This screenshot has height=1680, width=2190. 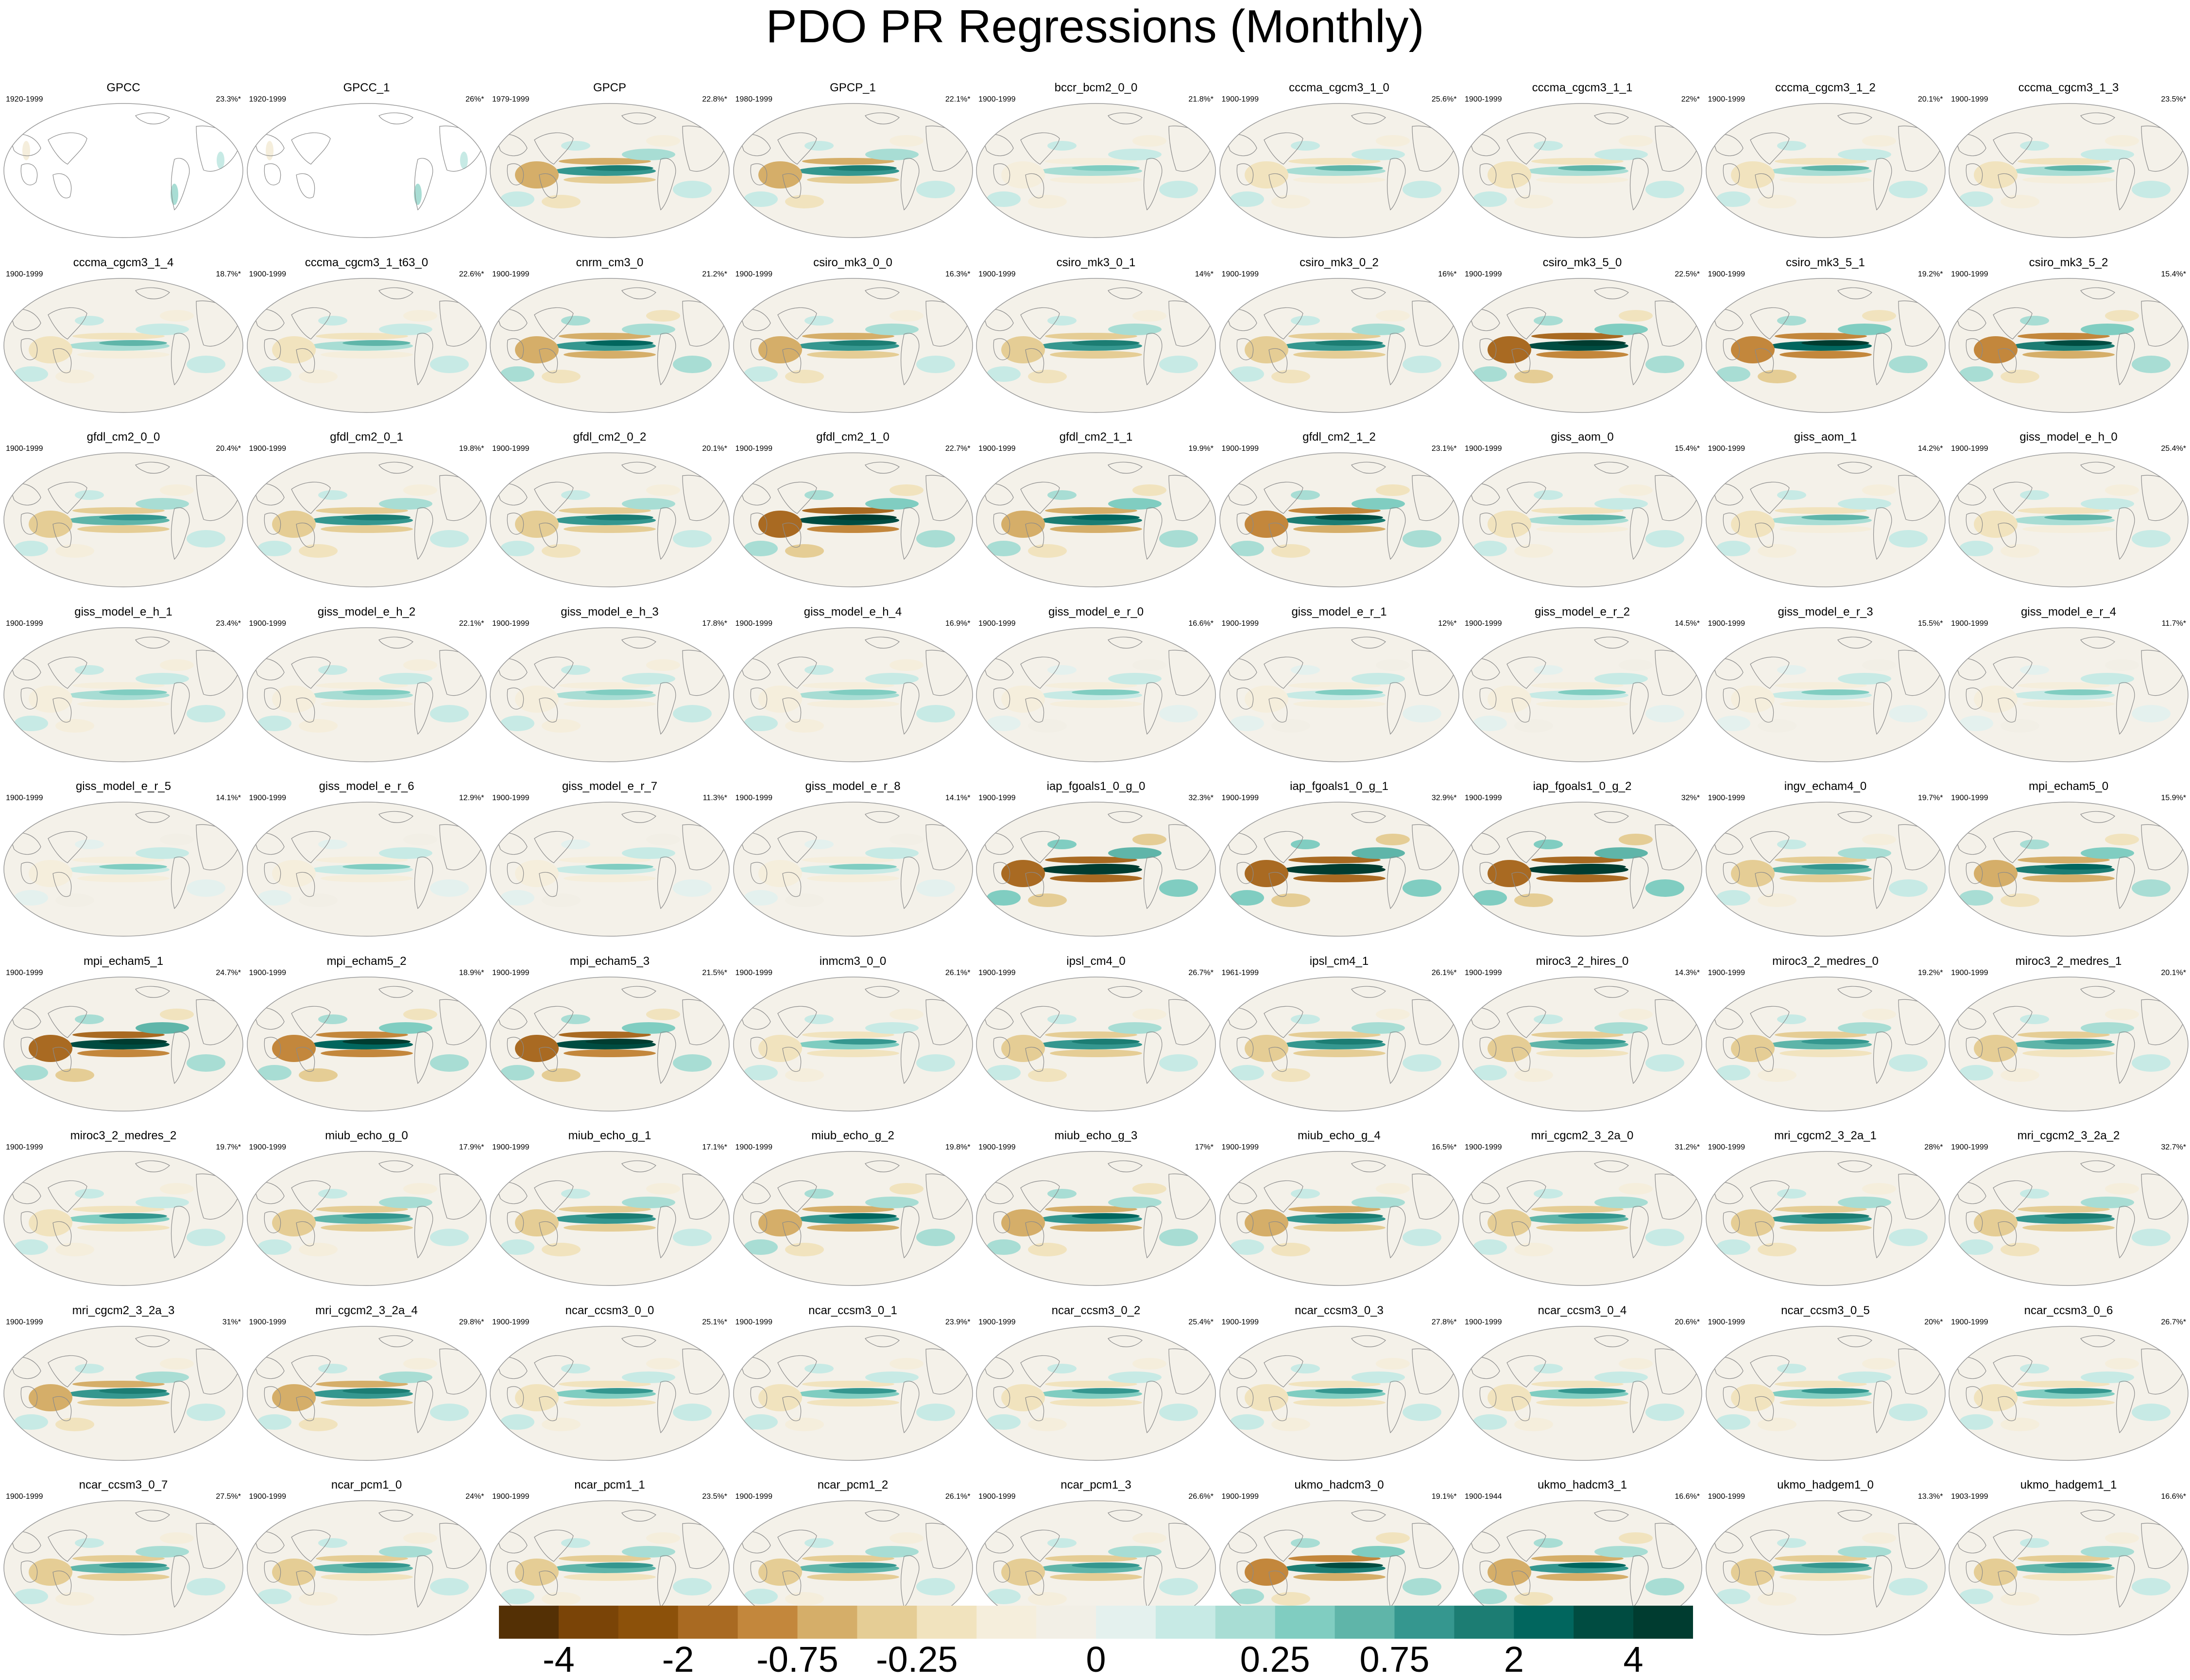 What do you see at coordinates (853, 867) in the screenshot?
I see `map-panel: giss_model_e_r_8 1900-1999 14.1%*` at bounding box center [853, 867].